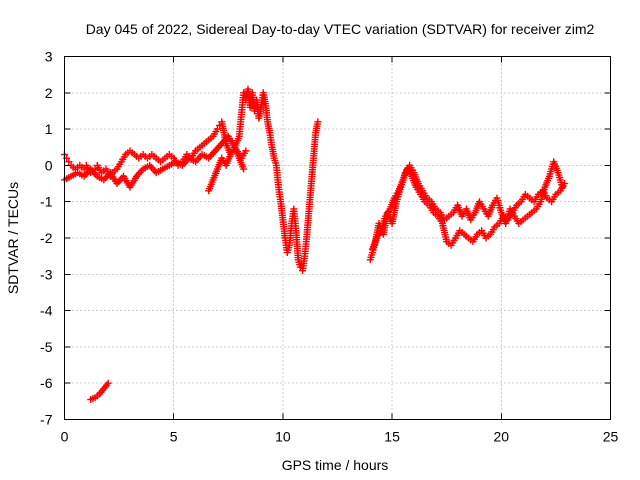 The image size is (640, 480). I want to click on x-tick-label: 15, so click(392, 437).